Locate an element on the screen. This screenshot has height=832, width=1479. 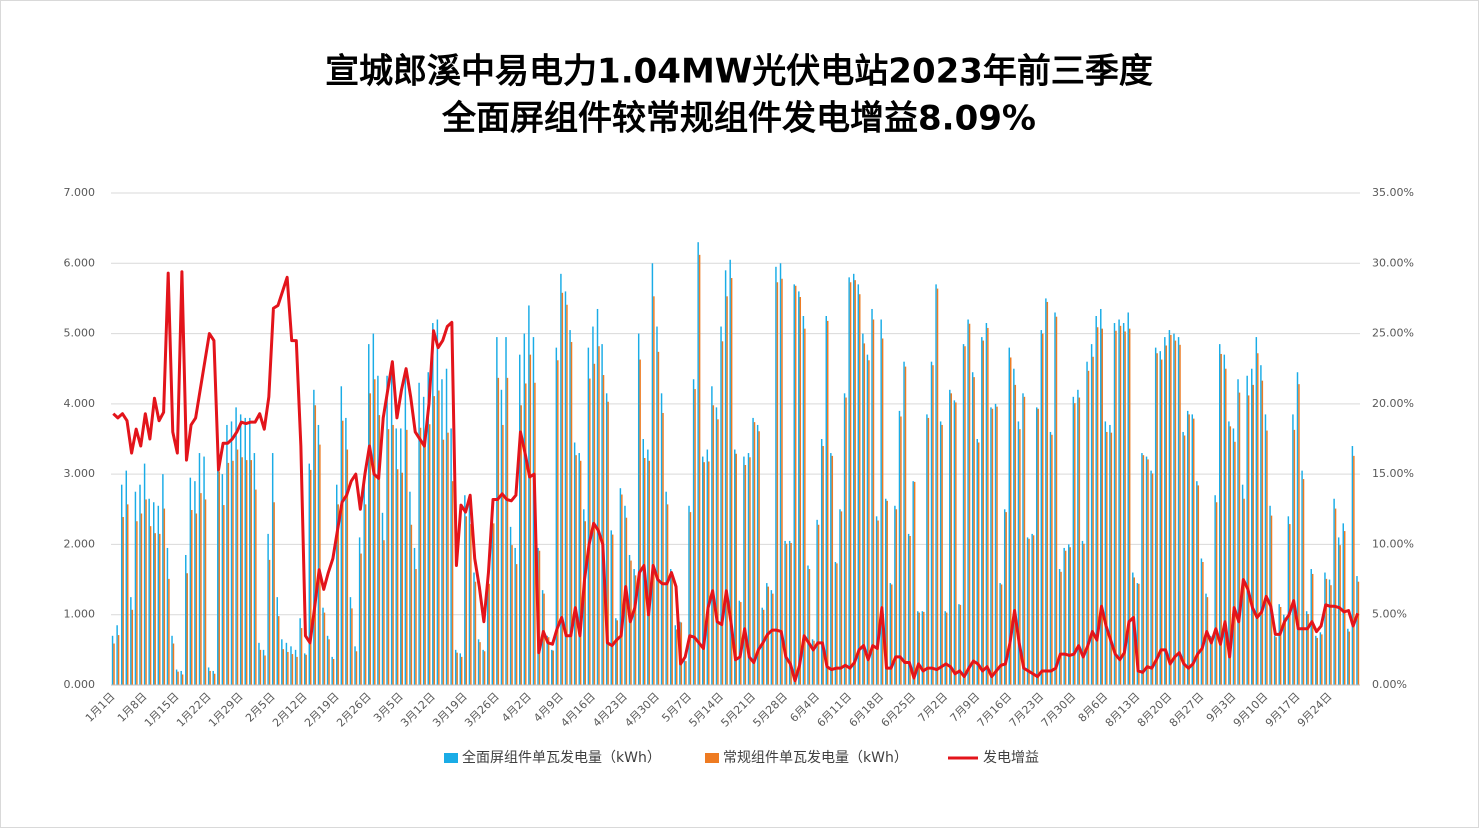
y2-tick-label: 10.00% is located at coordinates (1393, 543).